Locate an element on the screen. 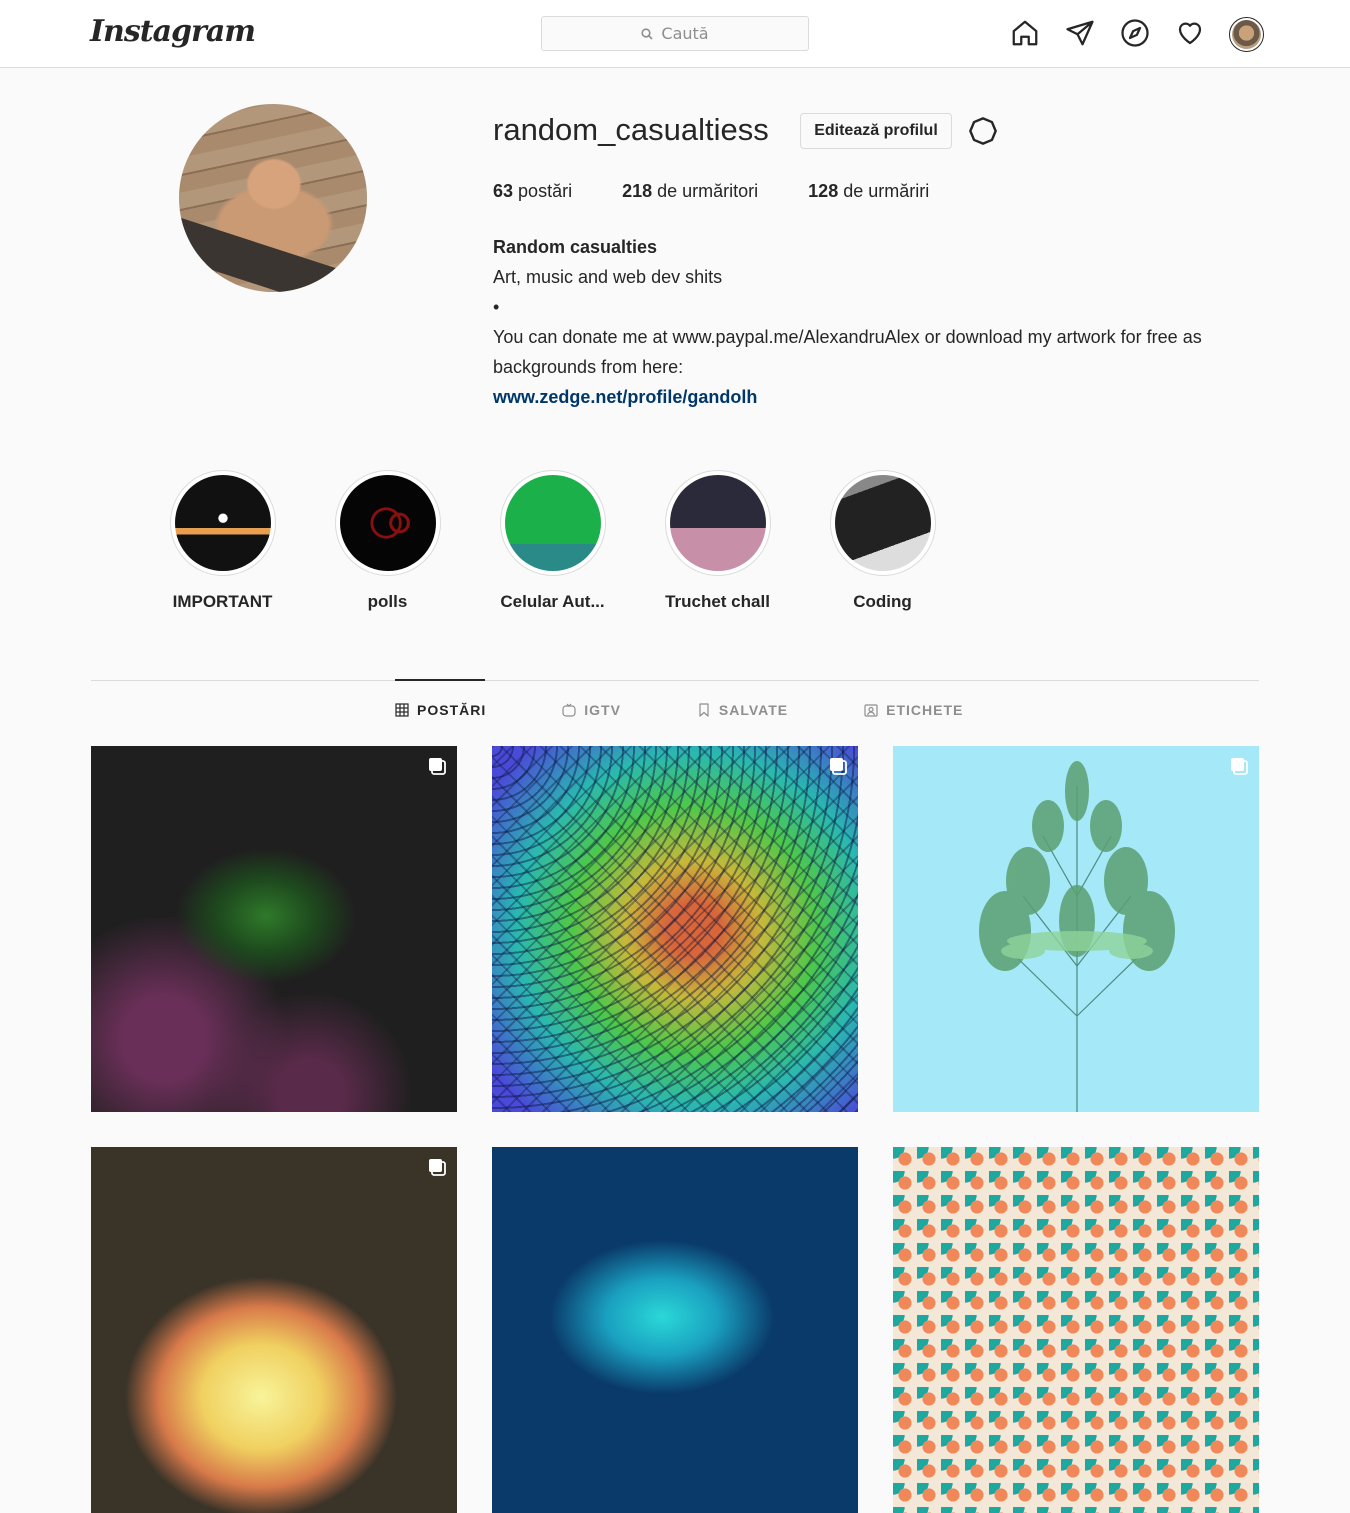 This screenshot has height=1513, width=1350. highlight-item: IMPORTANT is located at coordinates (222, 541).